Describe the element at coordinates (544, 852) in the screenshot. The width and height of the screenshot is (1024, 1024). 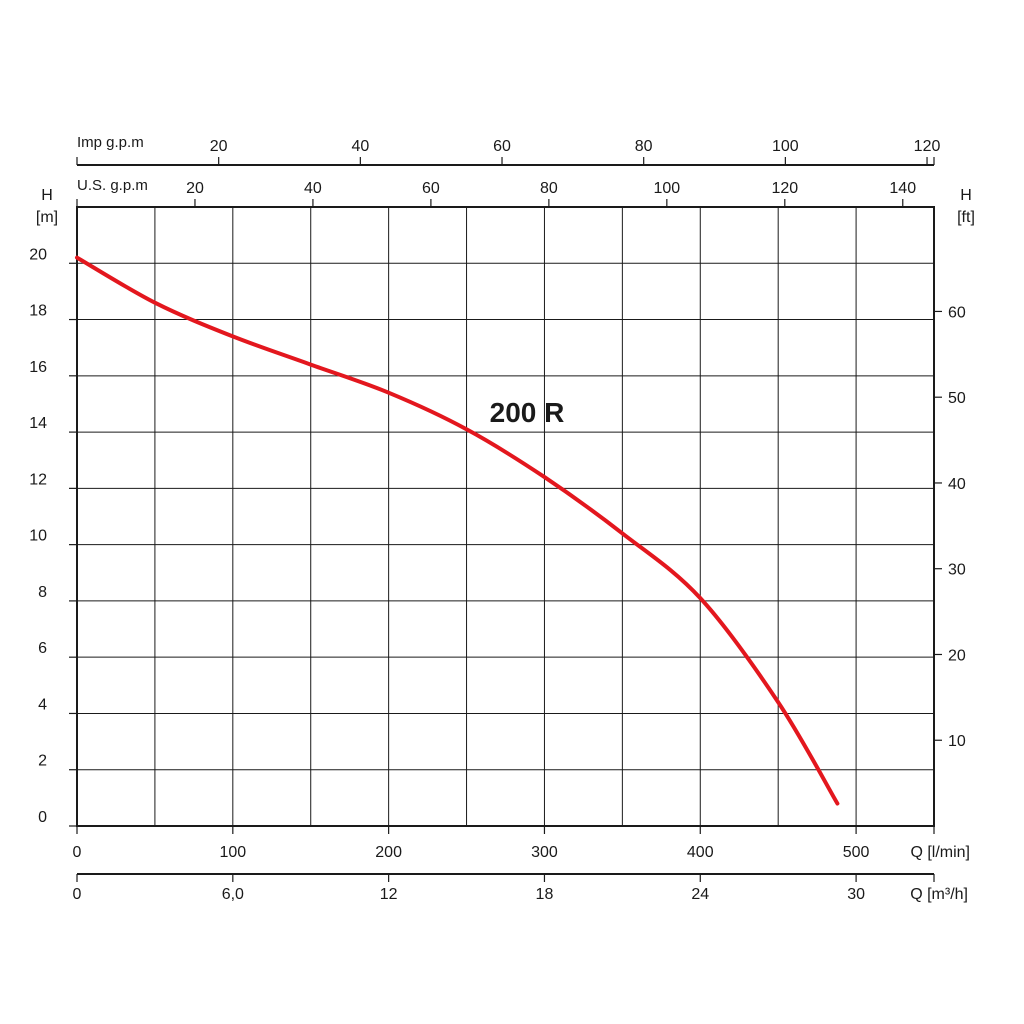
I see `x-lmin-tick-label: 300` at that location.